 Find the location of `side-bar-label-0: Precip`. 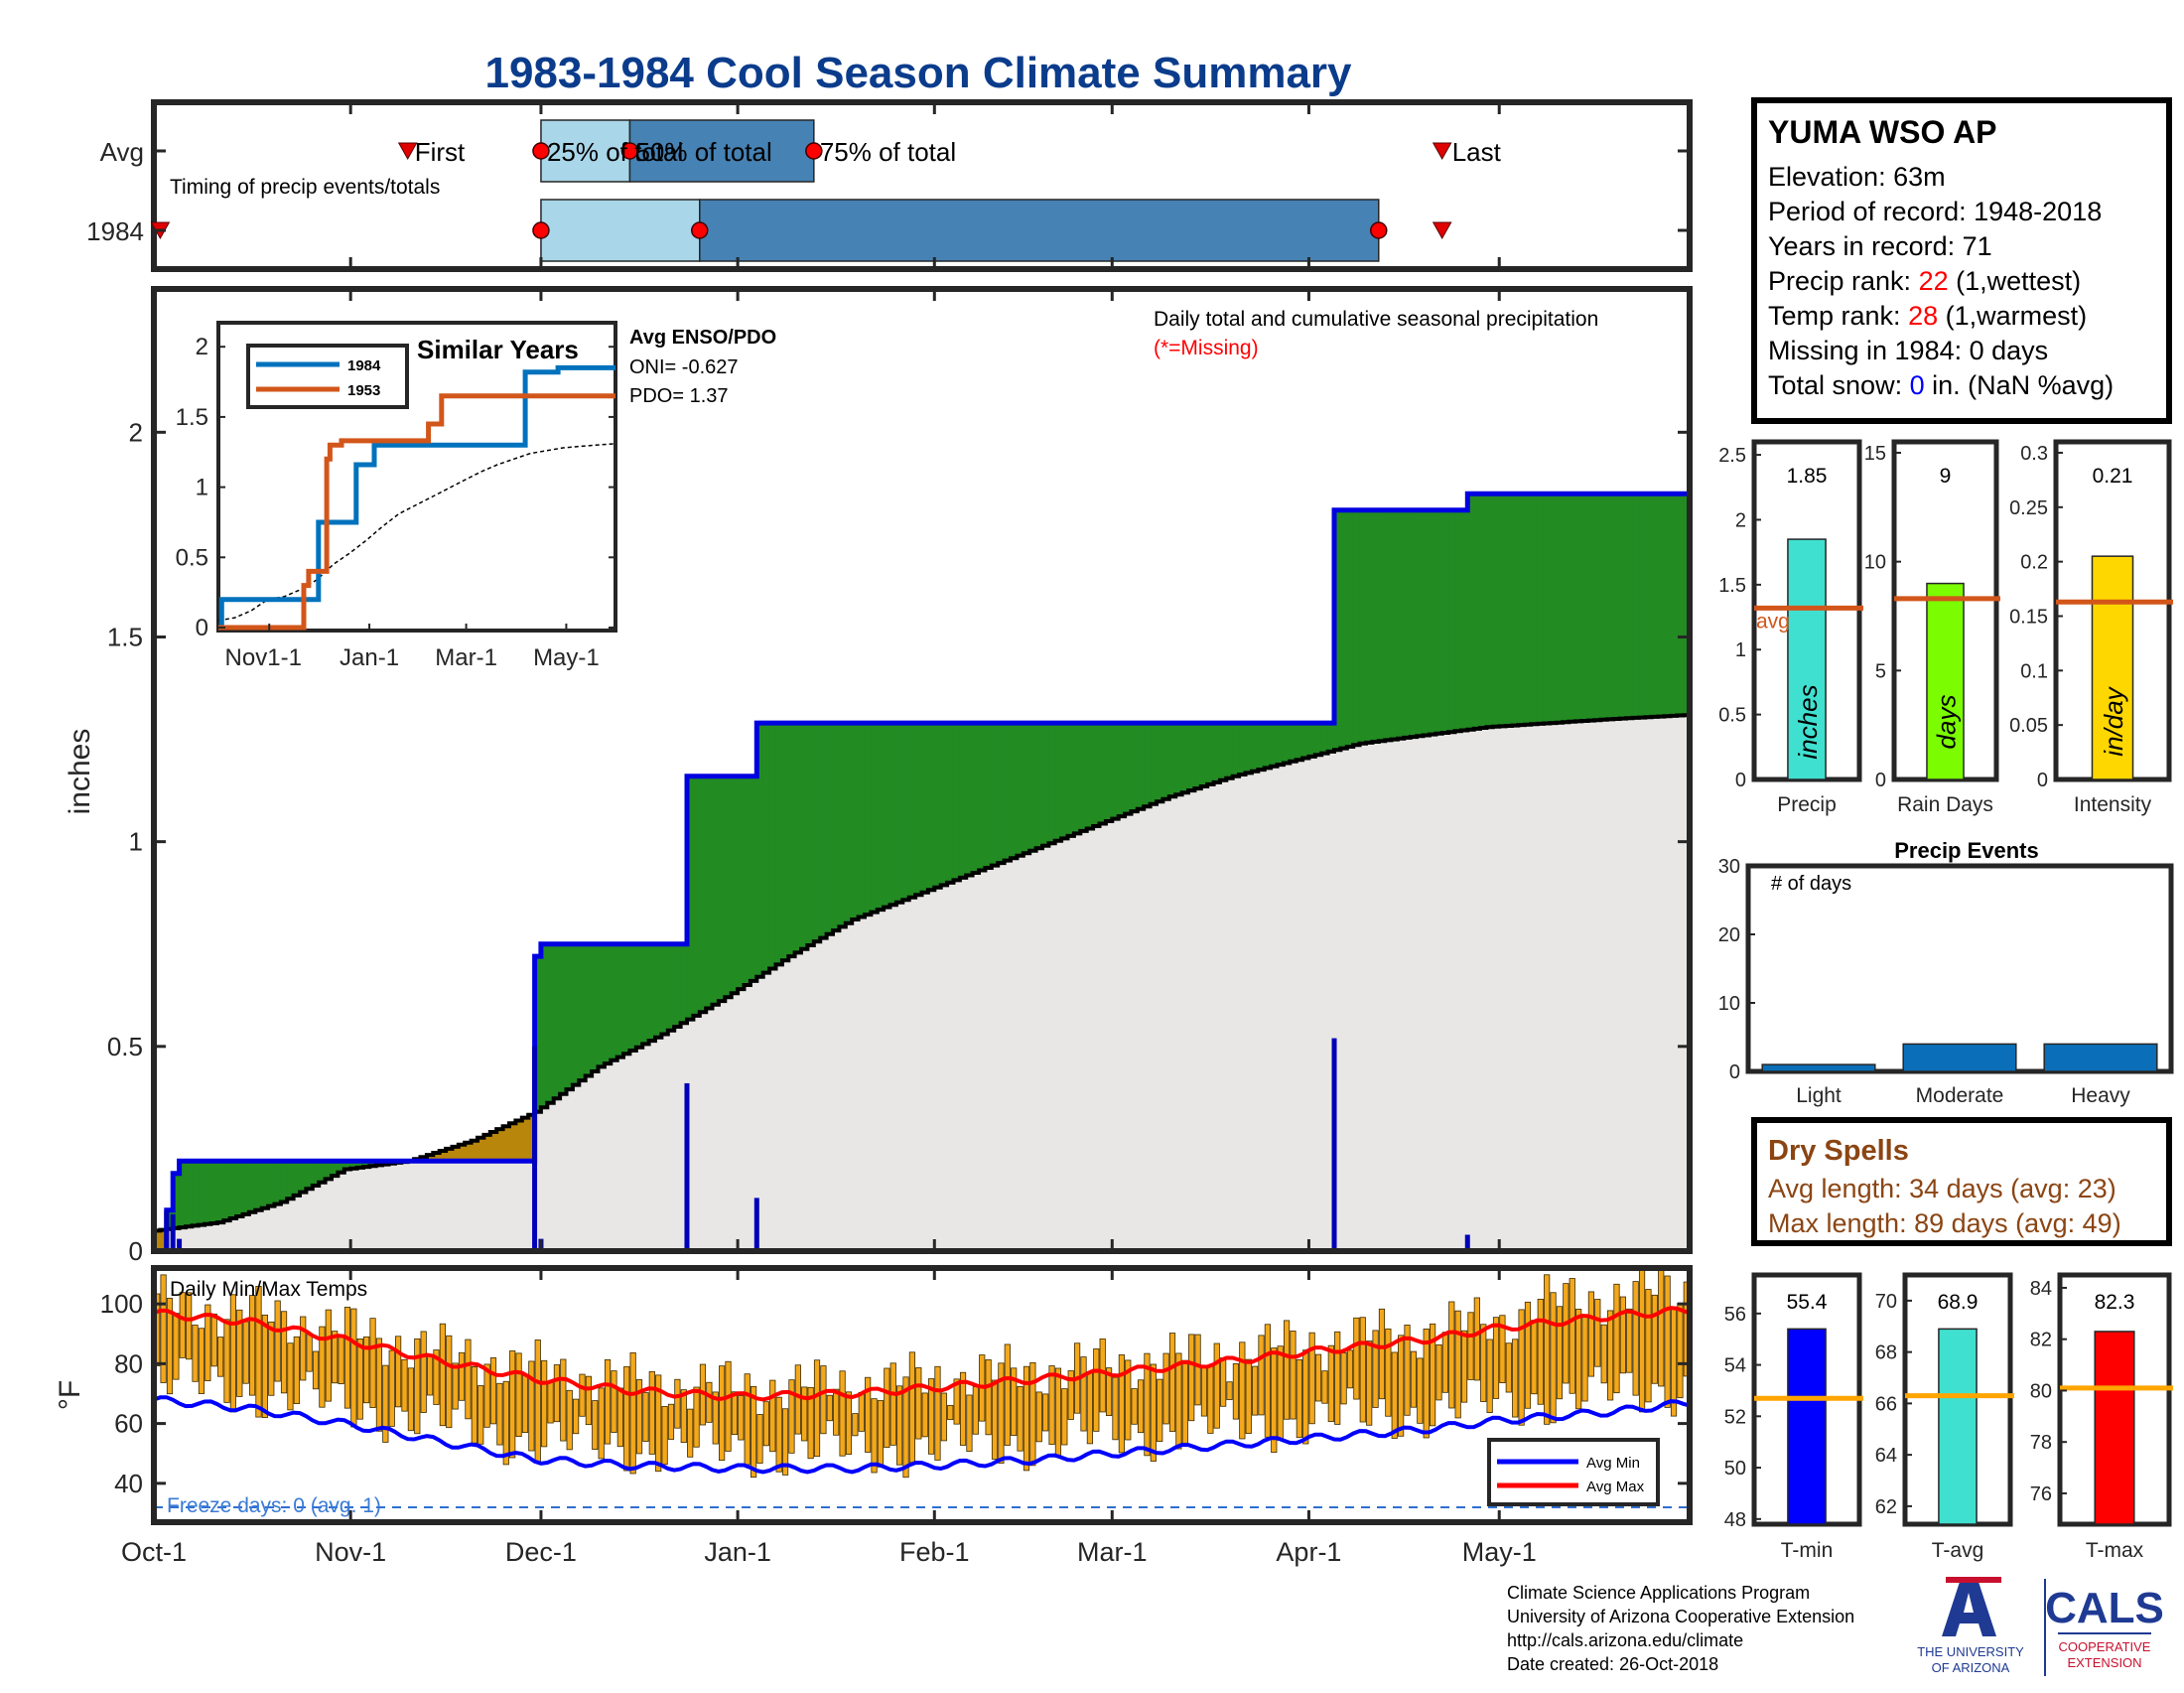

side-bar-label-0: Precip is located at coordinates (1807, 804).